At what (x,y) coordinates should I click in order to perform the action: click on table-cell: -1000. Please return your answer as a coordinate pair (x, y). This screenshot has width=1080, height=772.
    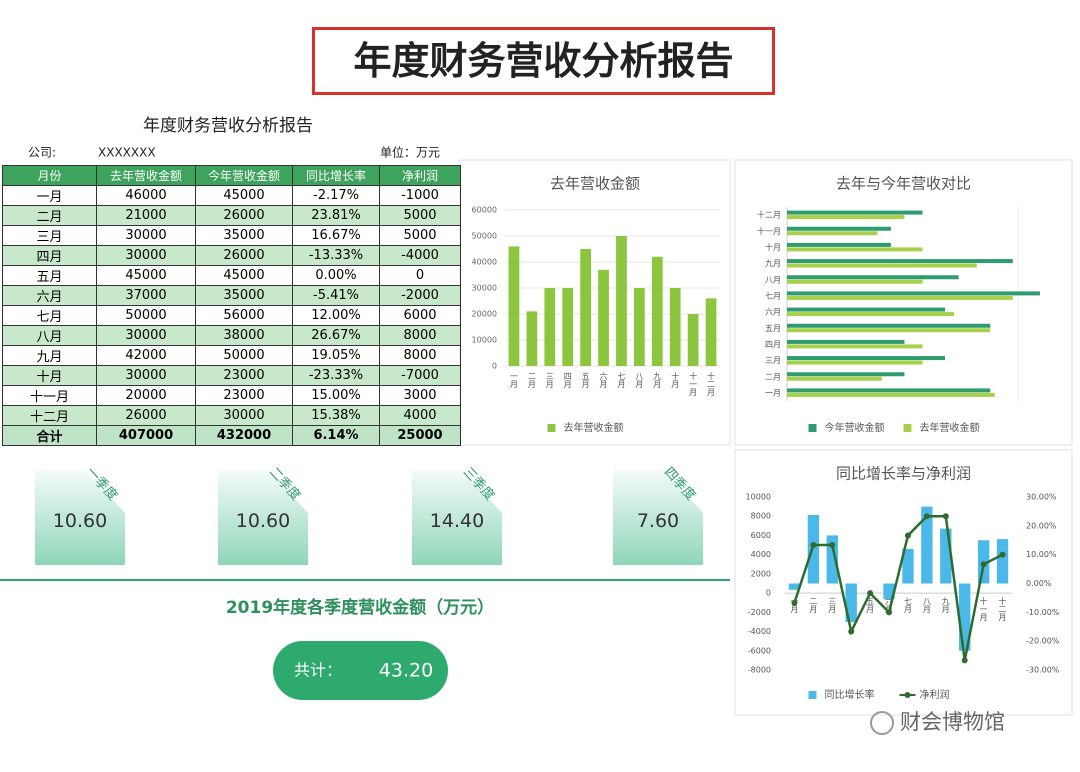
    Looking at the image, I should click on (420, 195).